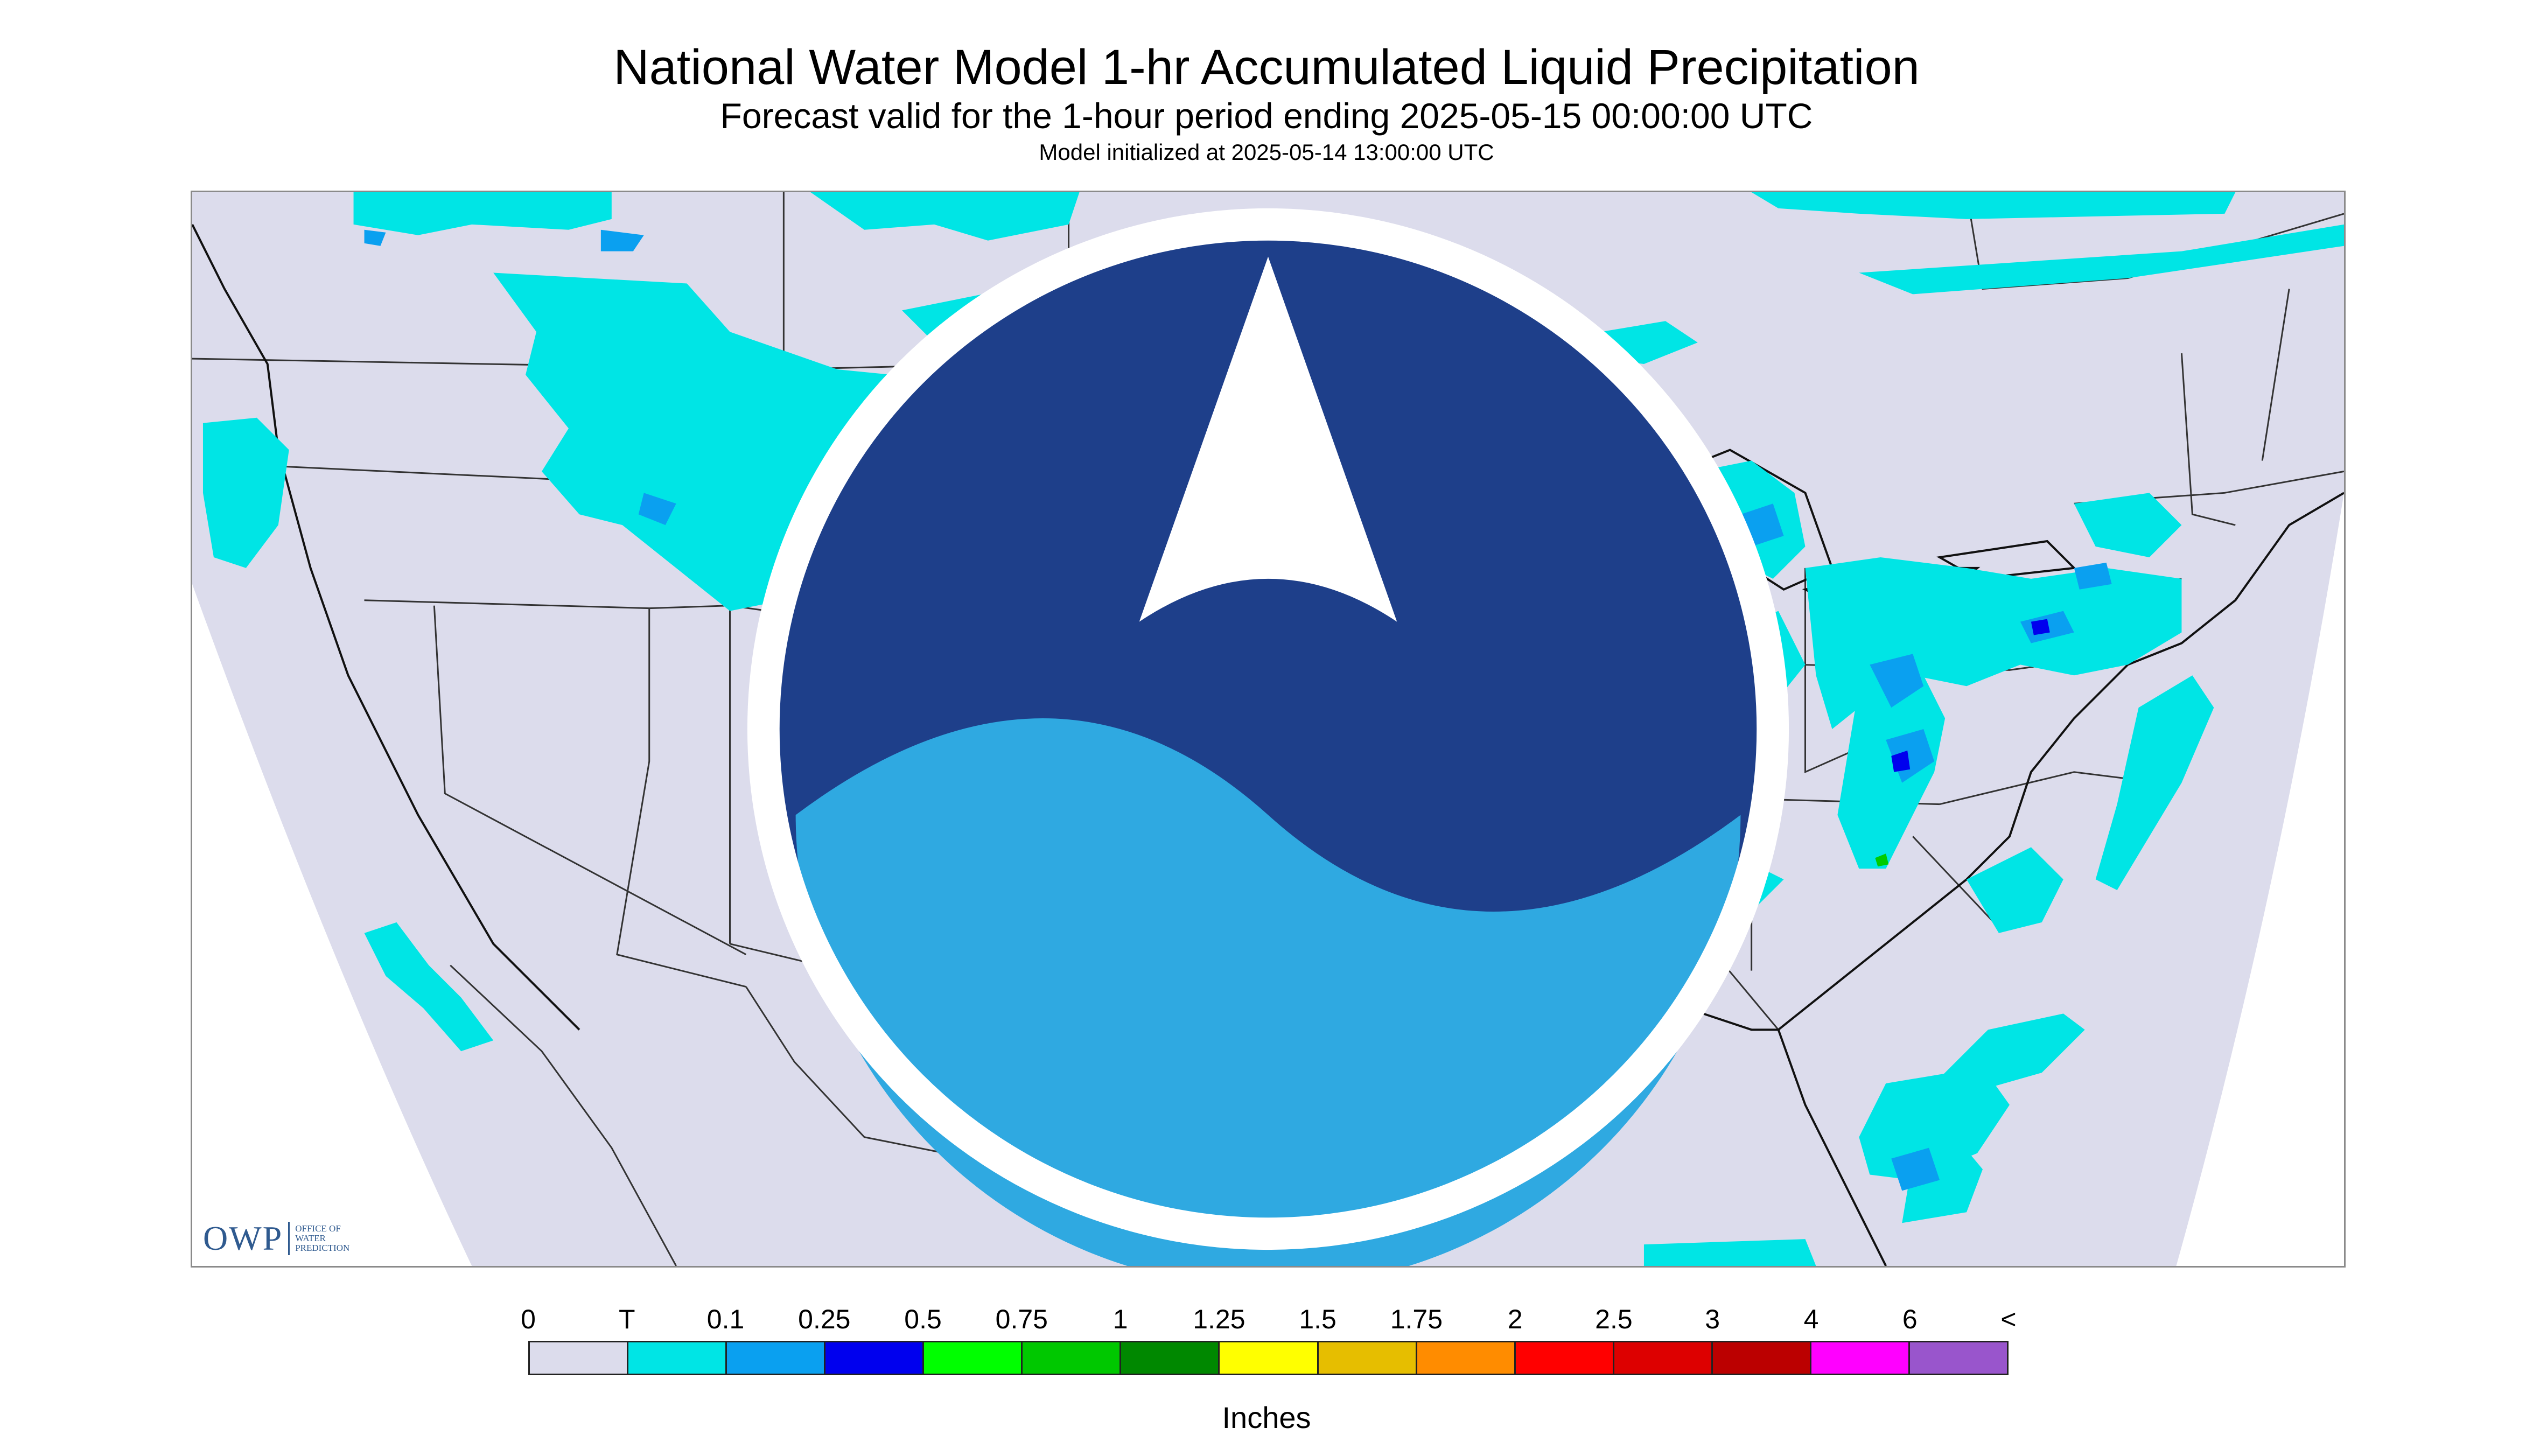 This screenshot has width=2533, height=1456. I want to click on owp-logo-text: OFFICE OF WATER PREDICTION, so click(336, 1238).